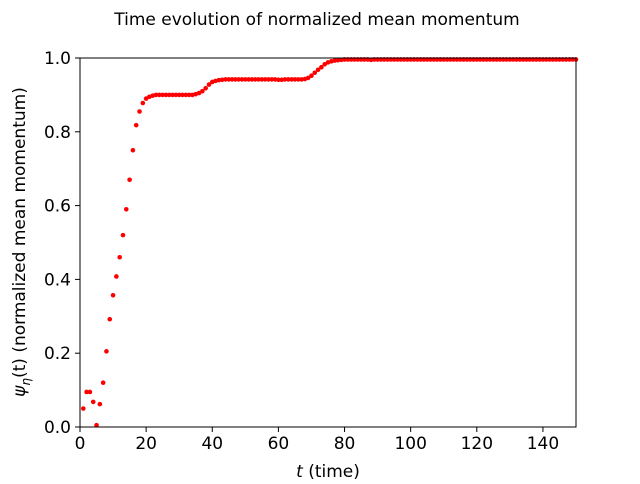 Image resolution: width=640 pixels, height=484 pixels. Describe the element at coordinates (20, 391) in the screenshot. I see `y-axis-label-psi: ψ` at that location.